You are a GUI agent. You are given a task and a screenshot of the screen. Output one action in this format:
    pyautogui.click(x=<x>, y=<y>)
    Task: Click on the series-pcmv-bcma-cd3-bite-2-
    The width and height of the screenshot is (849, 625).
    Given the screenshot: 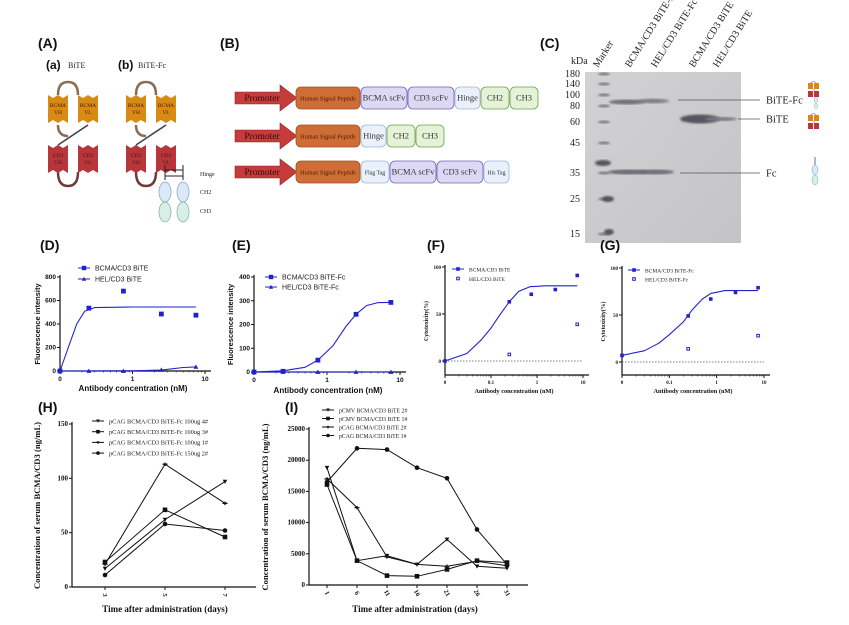 What is the action you would take?
    pyautogui.click(x=417, y=518)
    